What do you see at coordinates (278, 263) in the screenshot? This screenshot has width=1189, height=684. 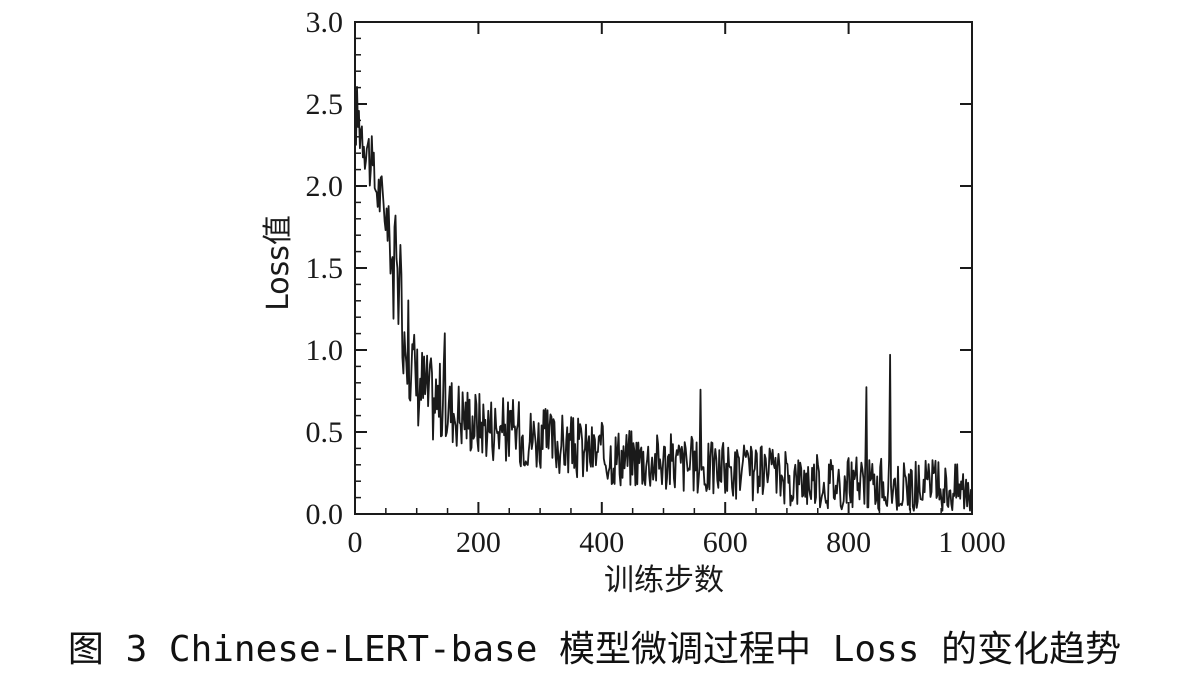 I see `y-axis-title: Loss值` at bounding box center [278, 263].